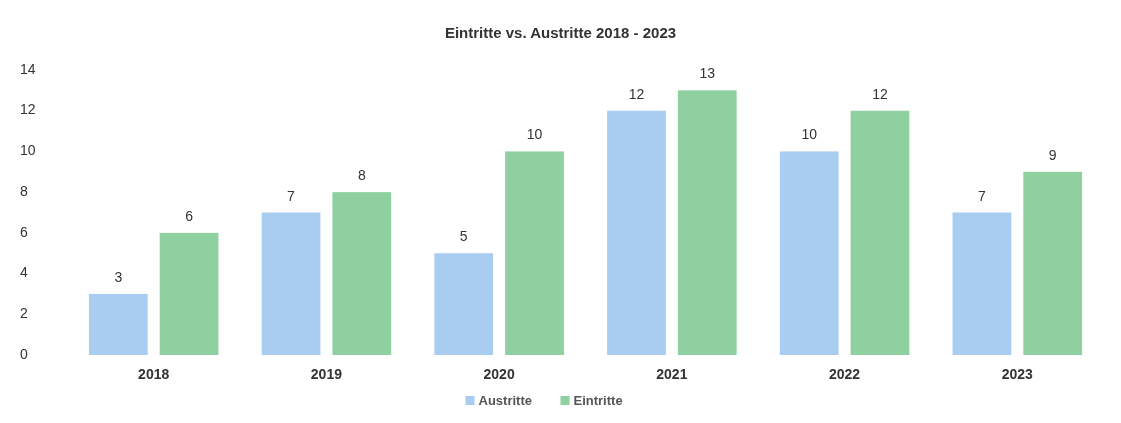  What do you see at coordinates (118, 276) in the screenshot?
I see `data-label: 3` at bounding box center [118, 276].